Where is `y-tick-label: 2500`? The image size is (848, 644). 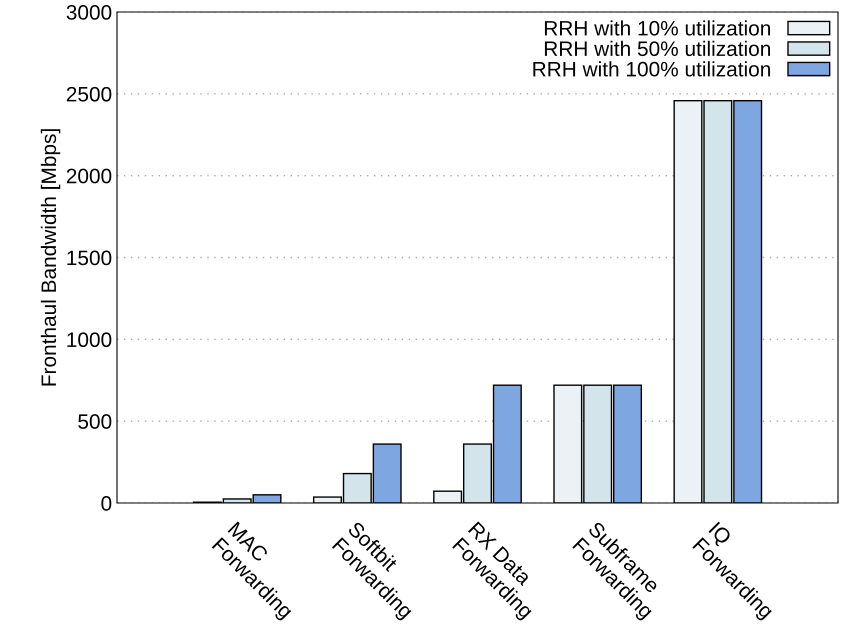
y-tick-label: 2500 is located at coordinates (89, 94).